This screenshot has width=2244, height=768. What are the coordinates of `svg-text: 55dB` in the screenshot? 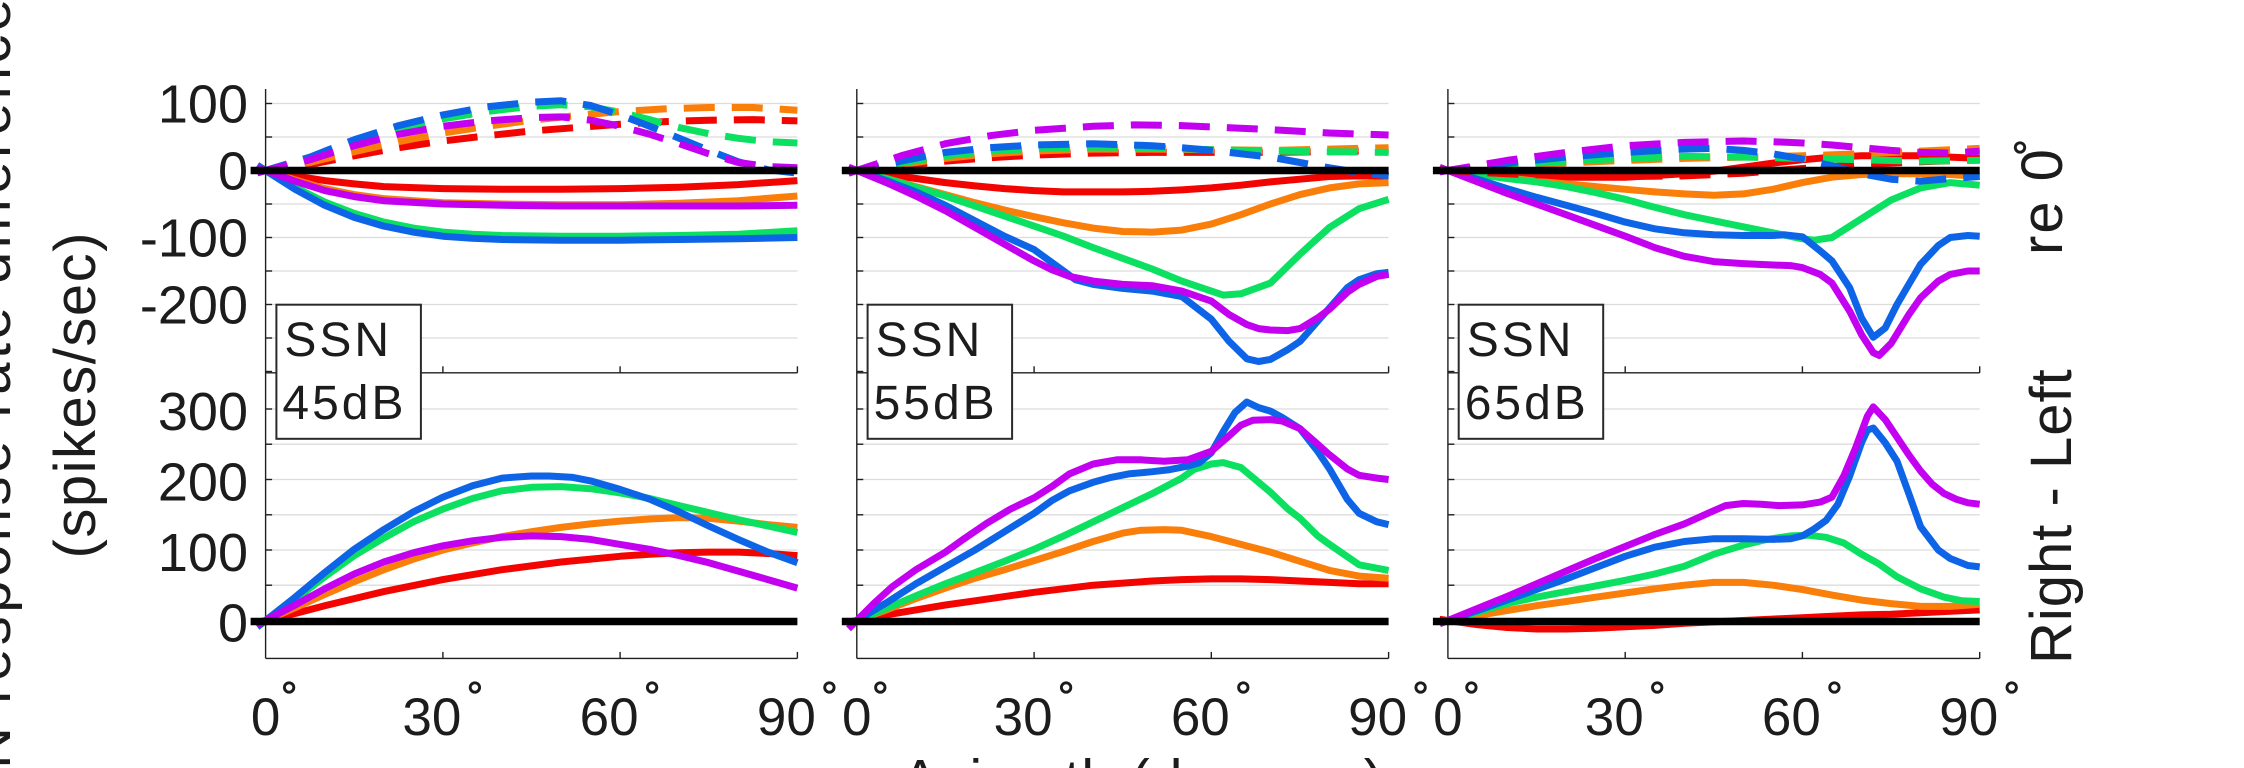 It's located at (936, 403).